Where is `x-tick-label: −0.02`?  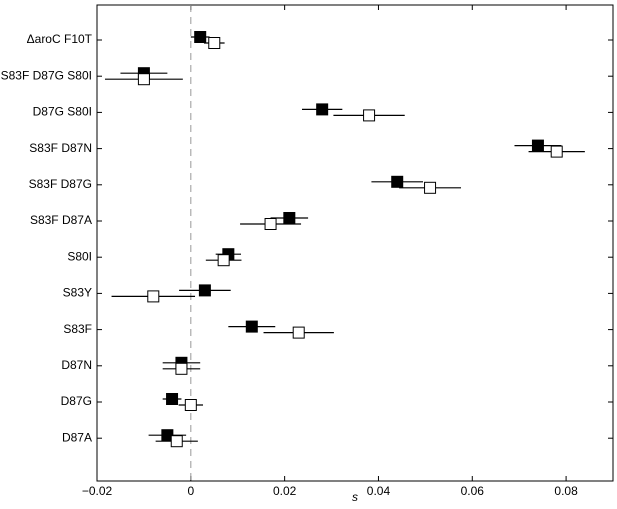 x-tick-label: −0.02 is located at coordinates (97, 491).